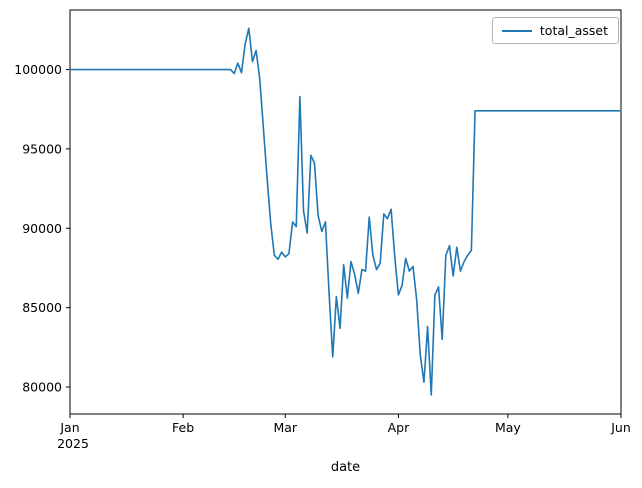 Image resolution: width=642 pixels, height=488 pixels. Describe the element at coordinates (345, 467) in the screenshot. I see `x-axis-label: date` at that location.